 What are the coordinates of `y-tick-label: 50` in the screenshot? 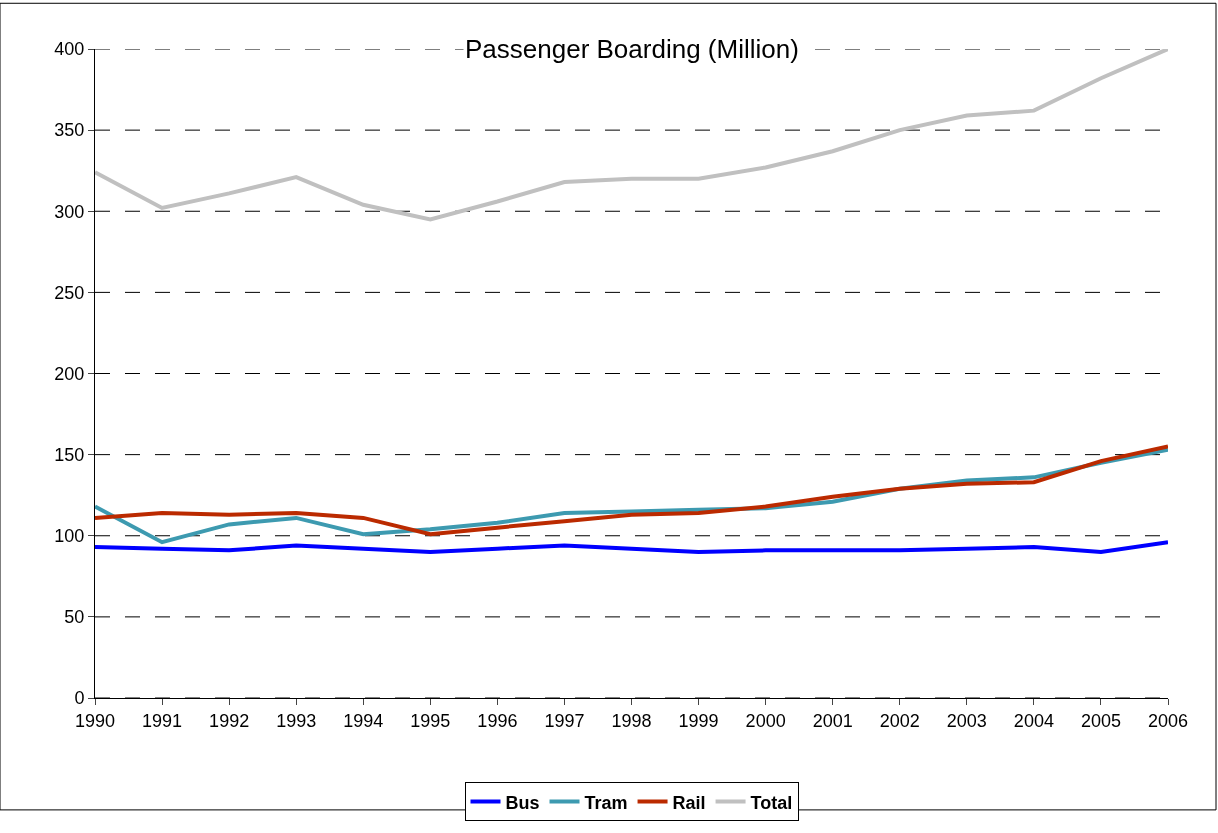 It's located at (74, 617).